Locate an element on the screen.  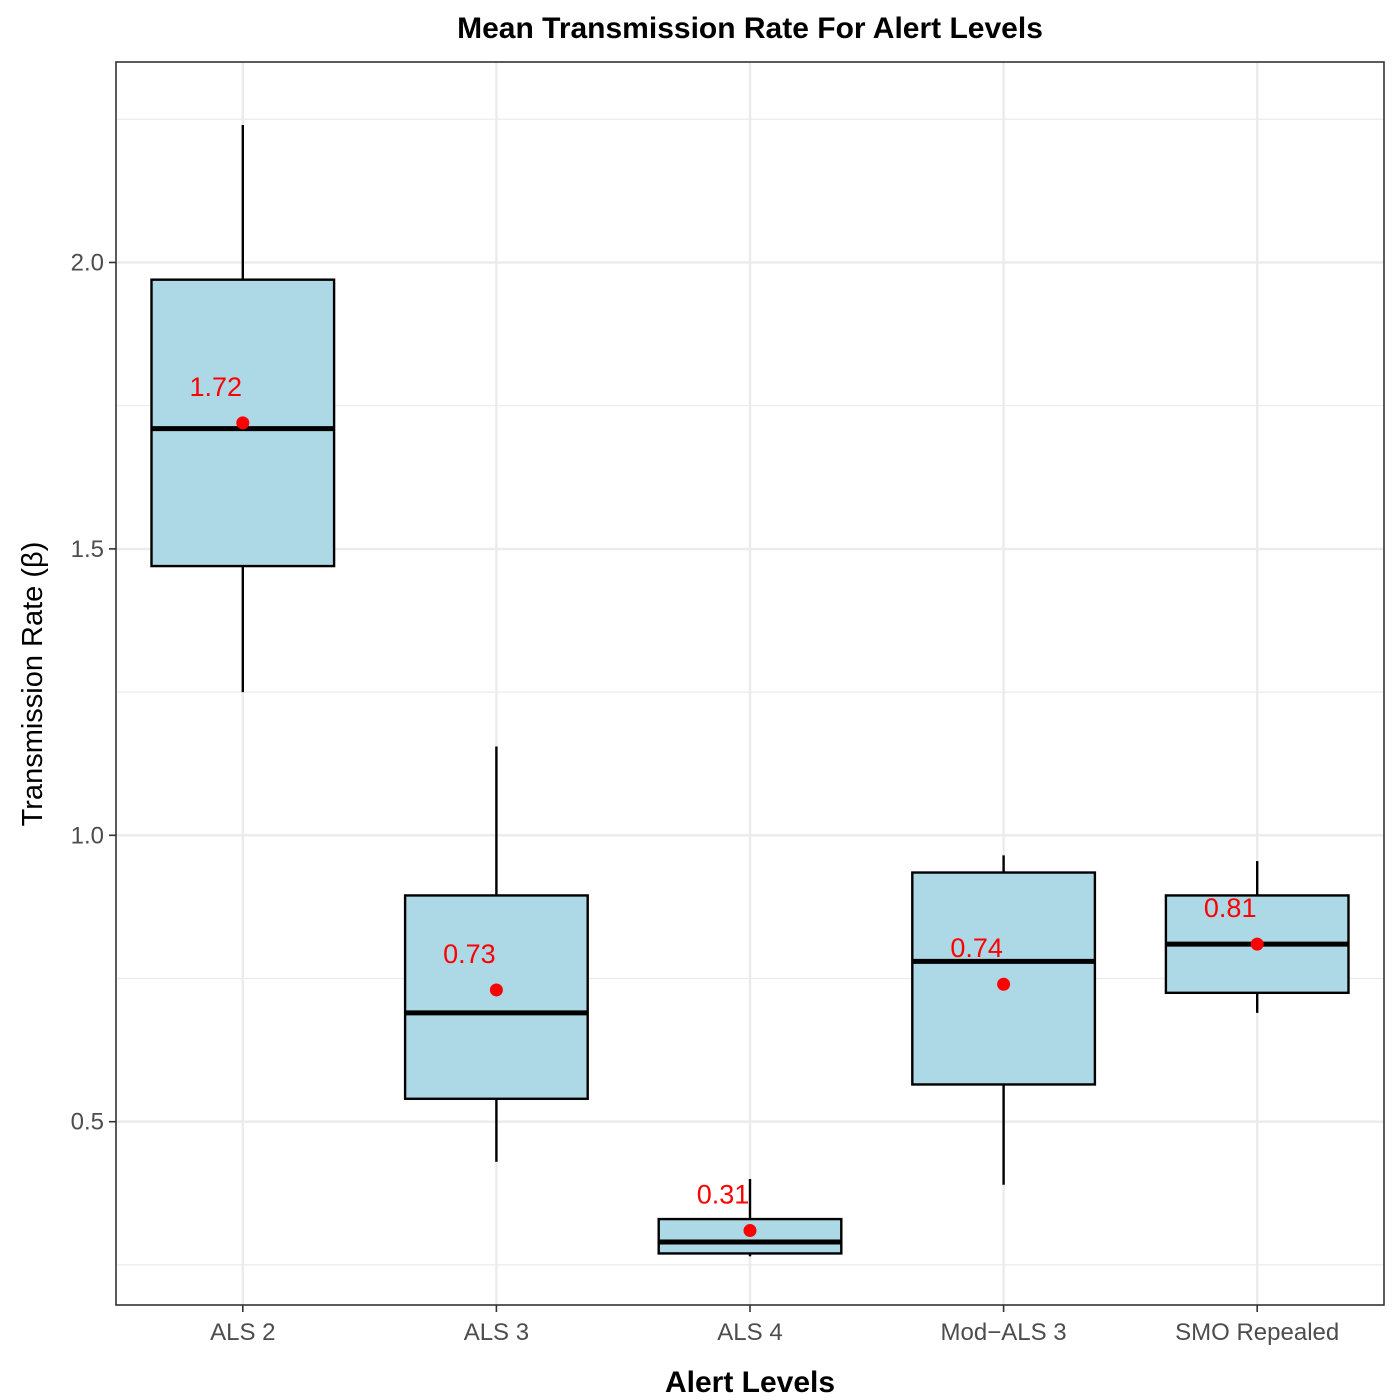
y-tick-label: 1.0 is located at coordinates (87, 835).